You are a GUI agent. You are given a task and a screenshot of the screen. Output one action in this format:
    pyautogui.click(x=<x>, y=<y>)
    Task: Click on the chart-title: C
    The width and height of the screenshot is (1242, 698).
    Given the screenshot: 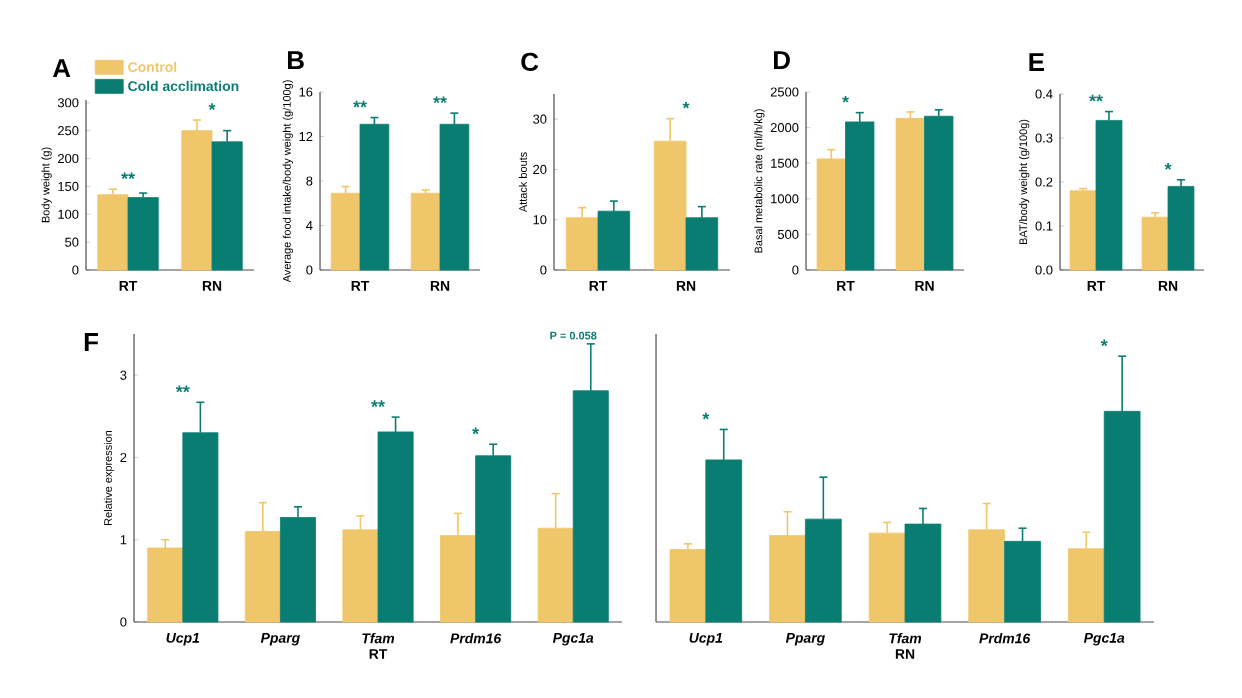 What is the action you would take?
    pyautogui.click(x=530, y=61)
    